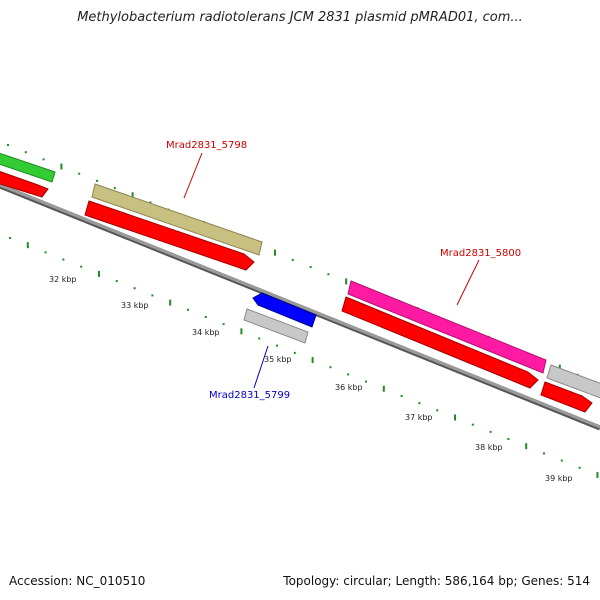  I want to click on scale-label-39: 39 kbp, so click(559, 478).